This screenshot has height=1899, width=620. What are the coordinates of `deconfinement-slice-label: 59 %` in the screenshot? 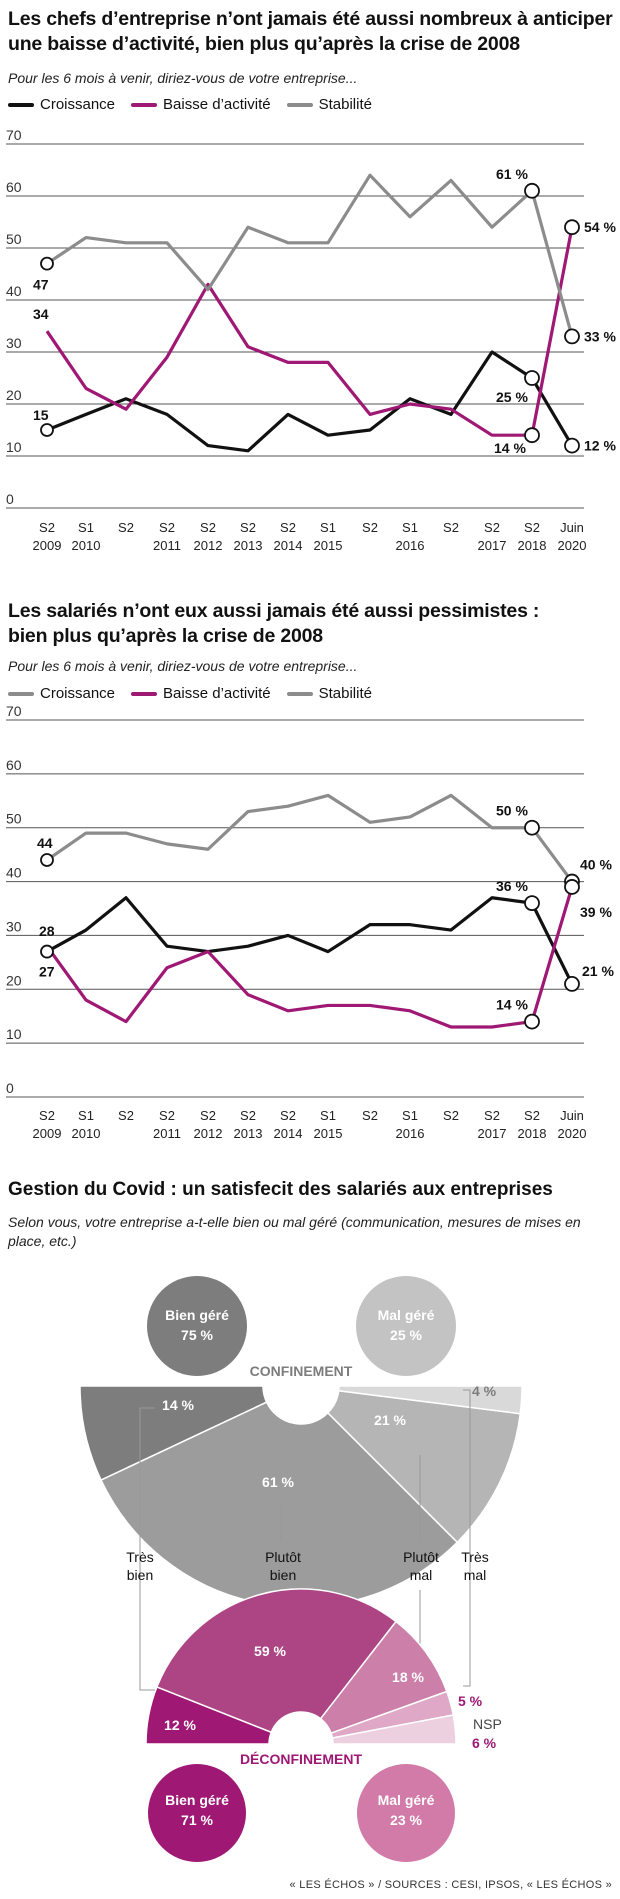 It's located at (270, 1651).